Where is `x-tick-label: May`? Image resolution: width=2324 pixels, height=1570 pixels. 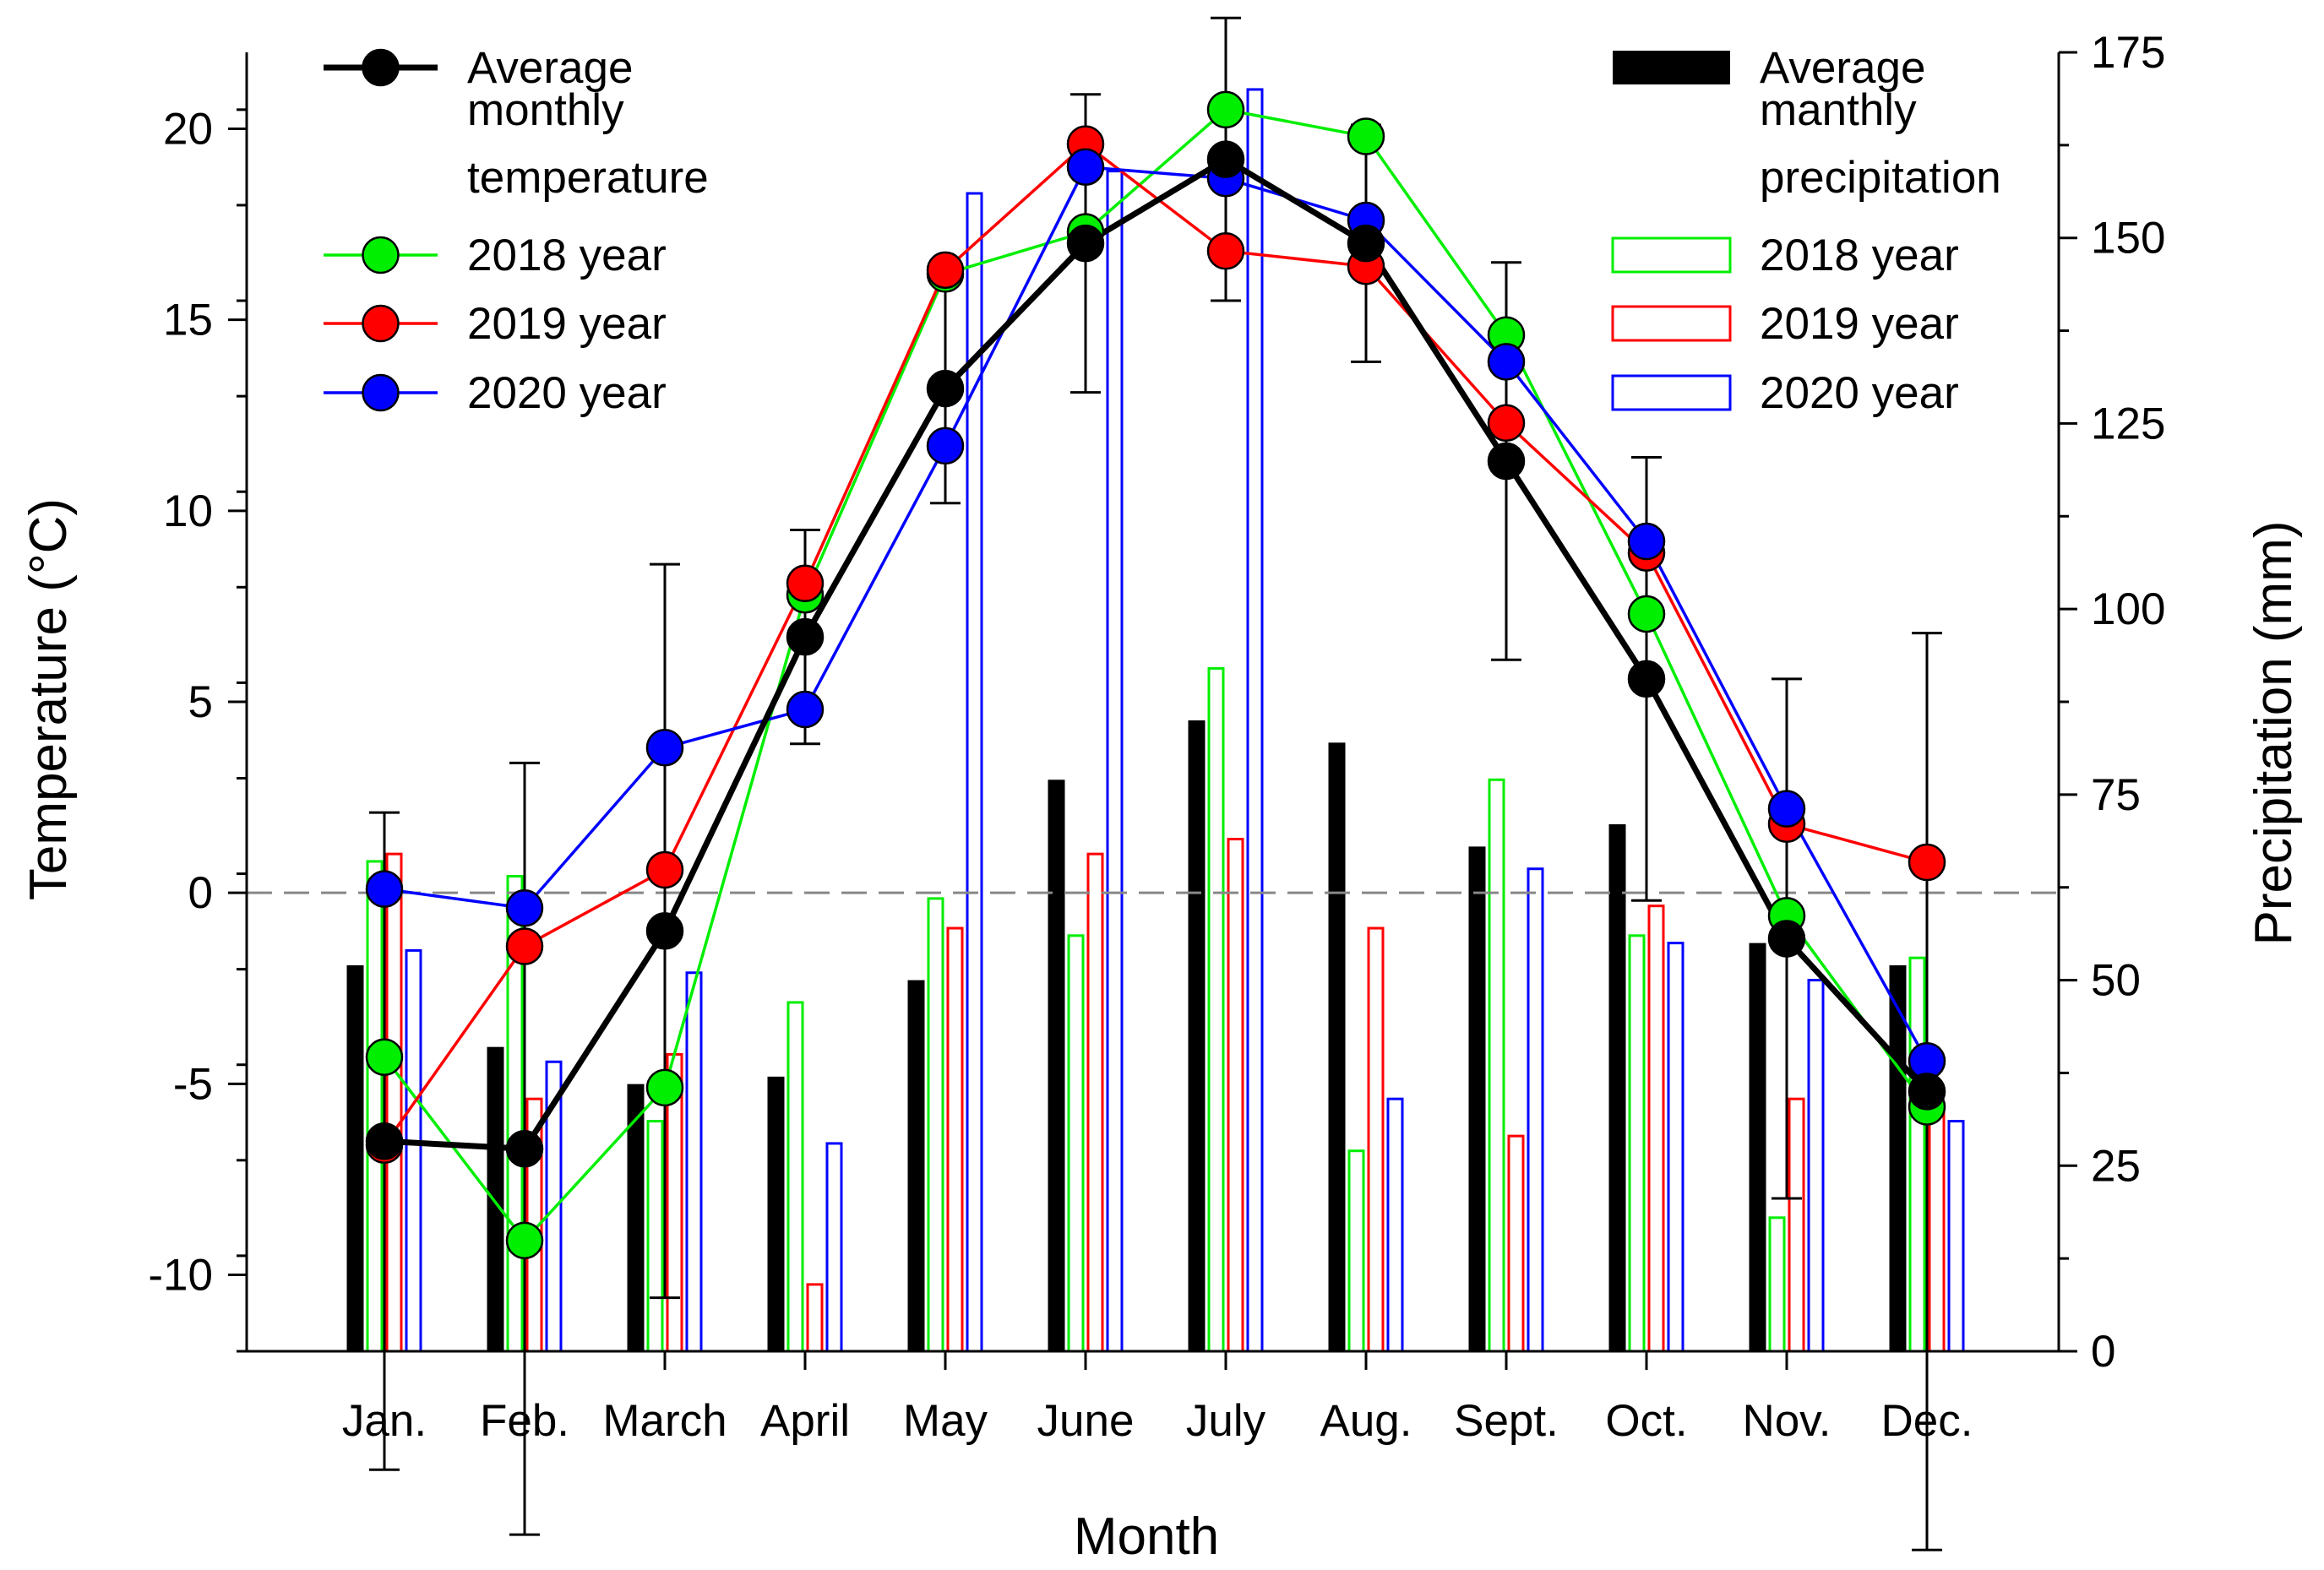
x-tick-label: May is located at coordinates (945, 1421).